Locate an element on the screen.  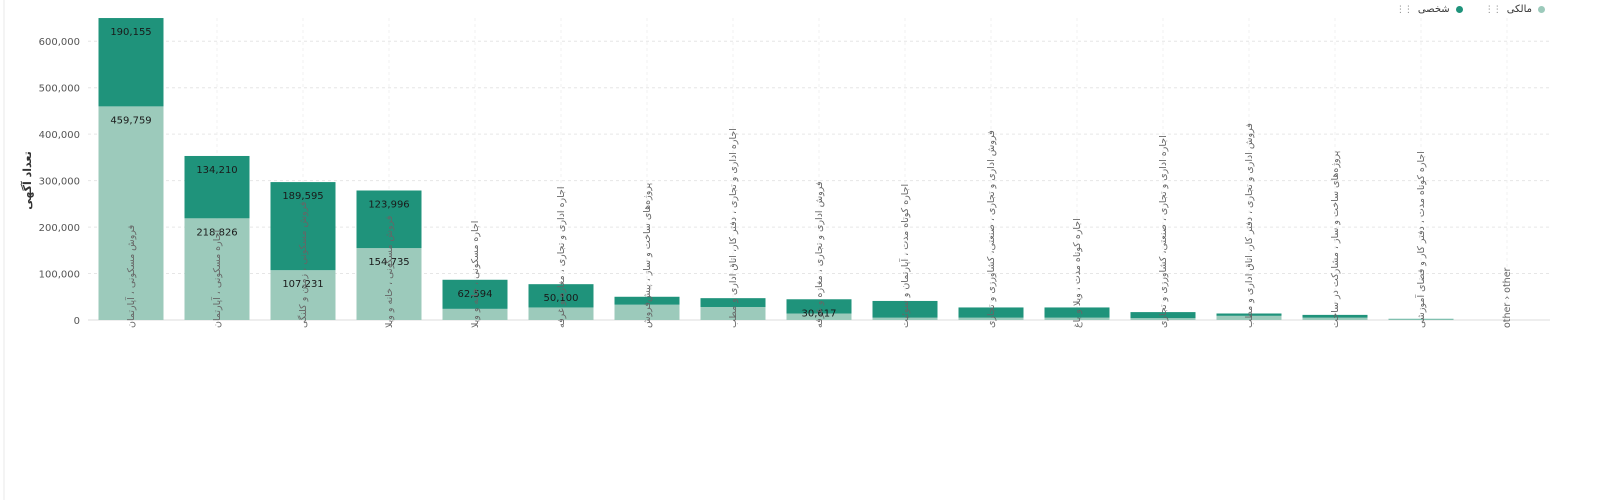
x-tick-label: فروش مسکونی ، آپارتمان is located at coordinates (130, 276).